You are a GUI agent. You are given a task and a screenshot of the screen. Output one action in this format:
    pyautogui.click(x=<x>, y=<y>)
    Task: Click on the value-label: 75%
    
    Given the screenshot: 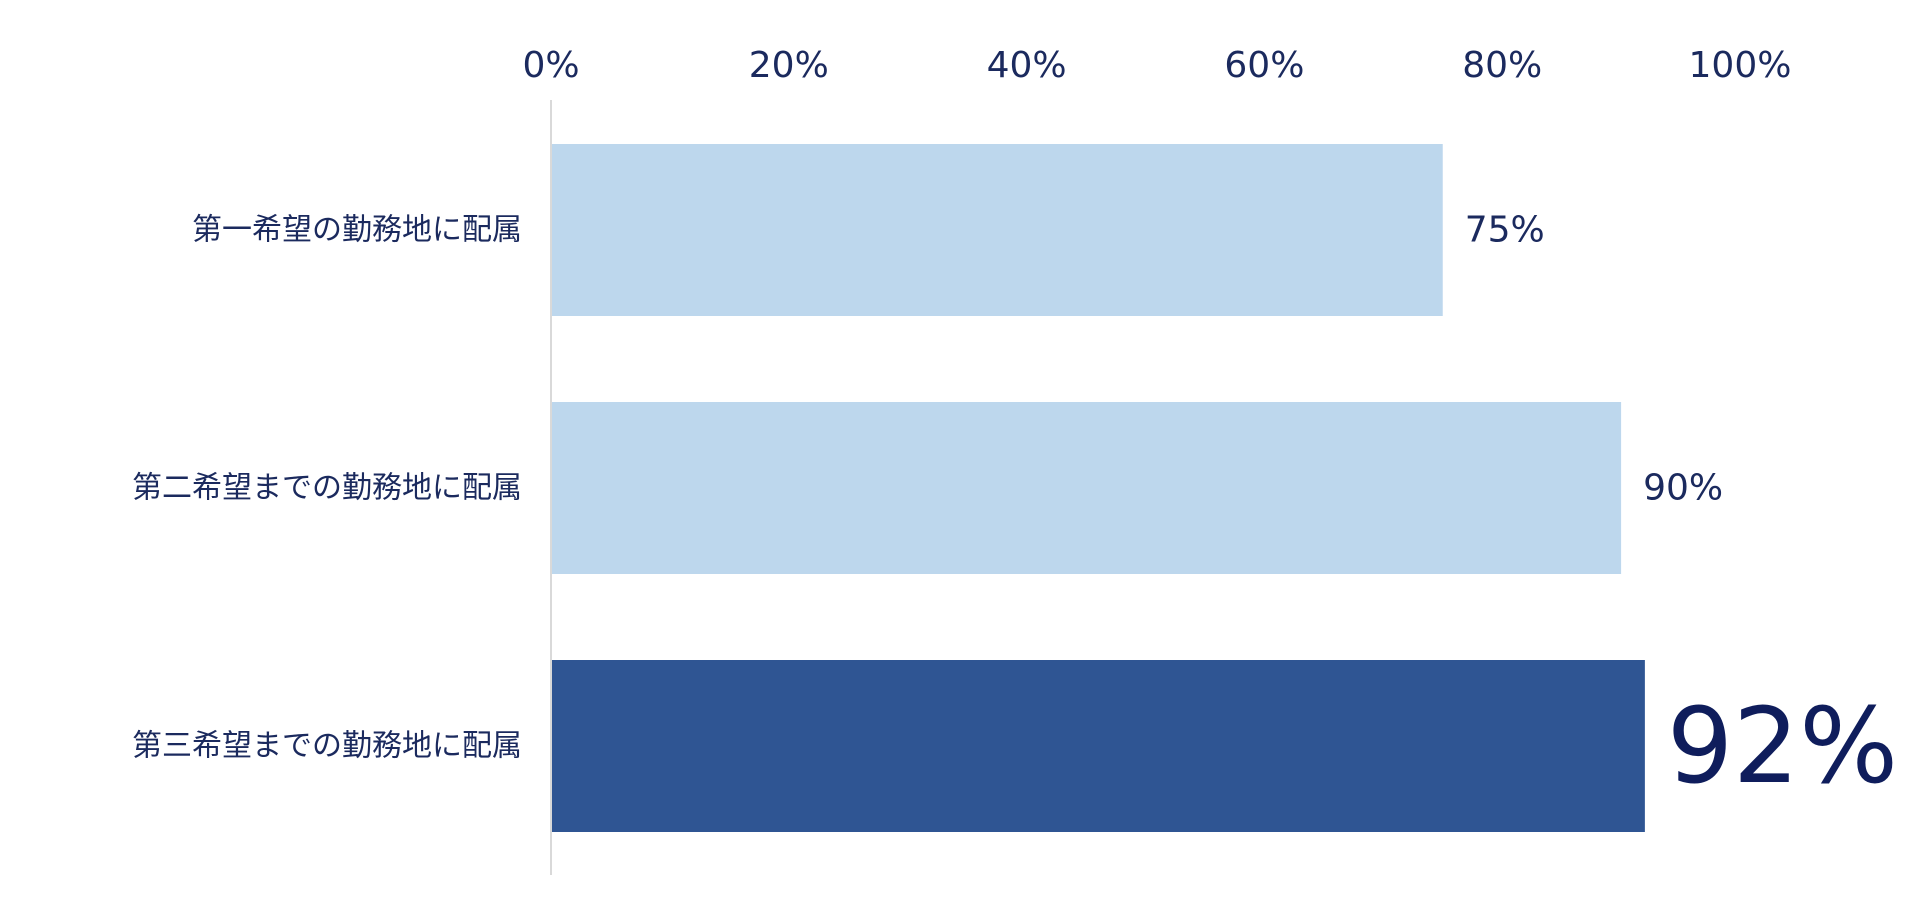 What is the action you would take?
    pyautogui.click(x=1505, y=230)
    